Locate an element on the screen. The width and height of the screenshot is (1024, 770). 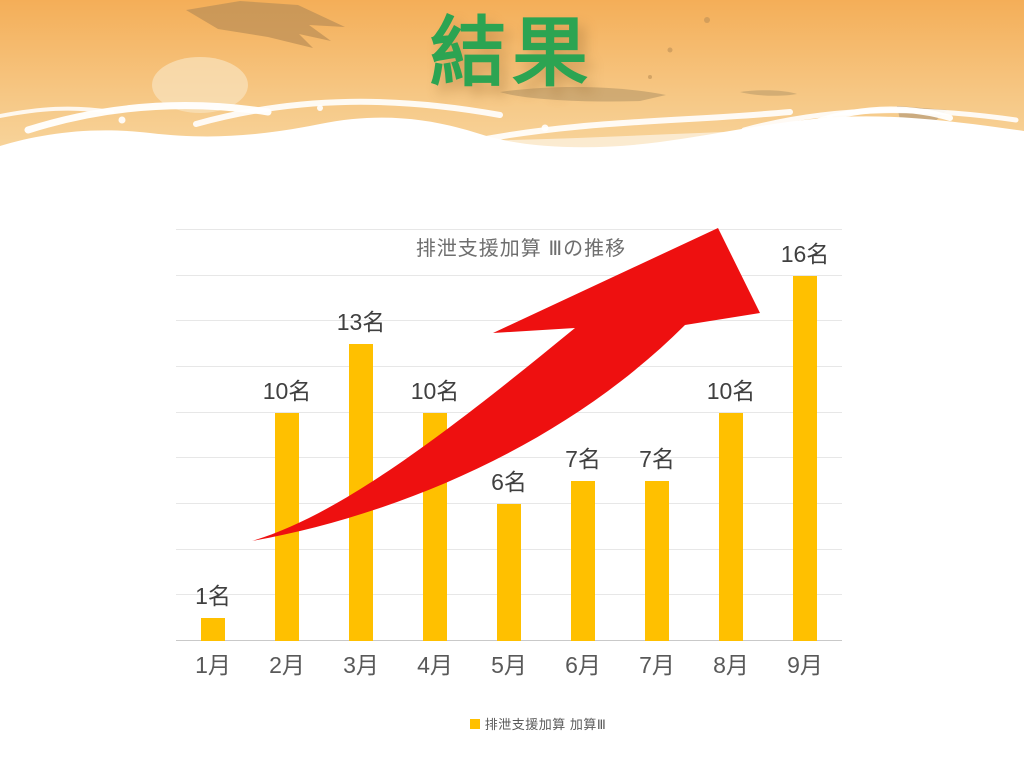
data-label-8月: 10名 is located at coordinates (731, 390).